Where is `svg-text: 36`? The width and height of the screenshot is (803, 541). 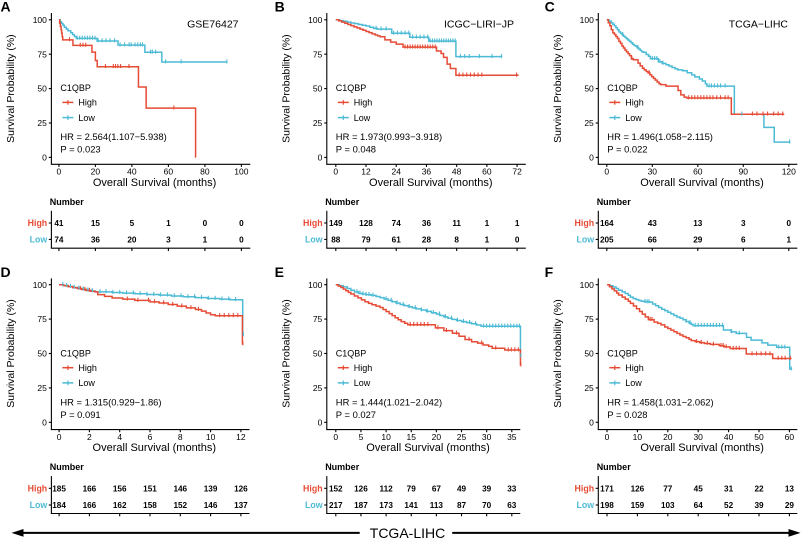
svg-text: 36 is located at coordinates (427, 223).